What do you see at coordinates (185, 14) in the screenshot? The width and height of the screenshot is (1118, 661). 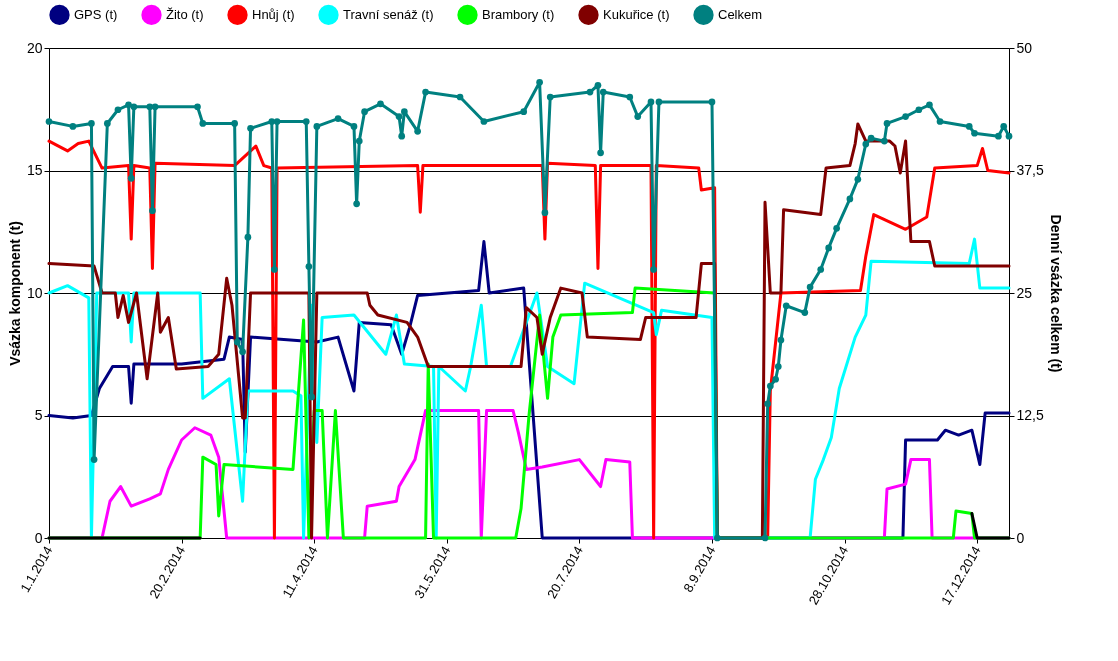 I see `legend-label: Žito (t)` at bounding box center [185, 14].